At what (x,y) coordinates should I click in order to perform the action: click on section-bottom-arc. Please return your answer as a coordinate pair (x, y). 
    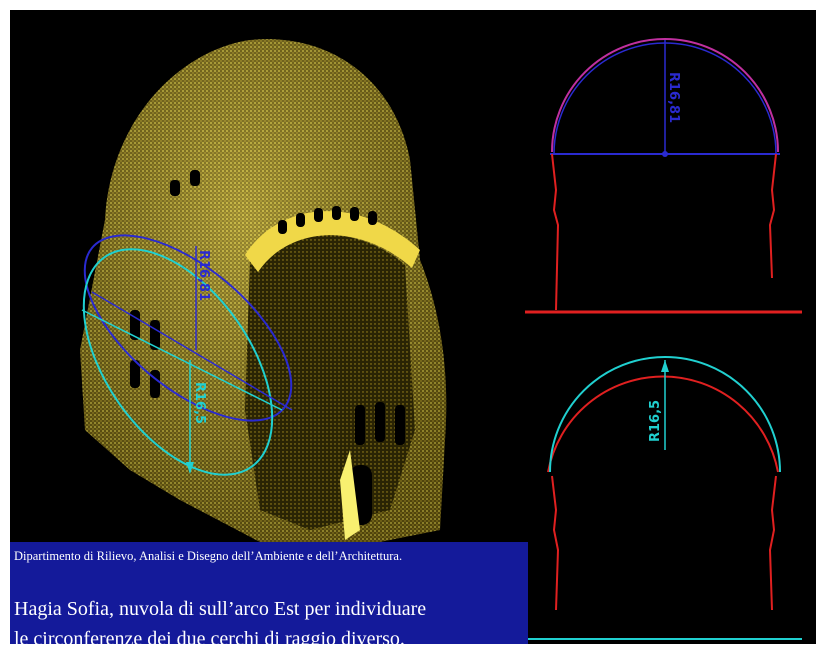
    Looking at the image, I should click on (665, 414).